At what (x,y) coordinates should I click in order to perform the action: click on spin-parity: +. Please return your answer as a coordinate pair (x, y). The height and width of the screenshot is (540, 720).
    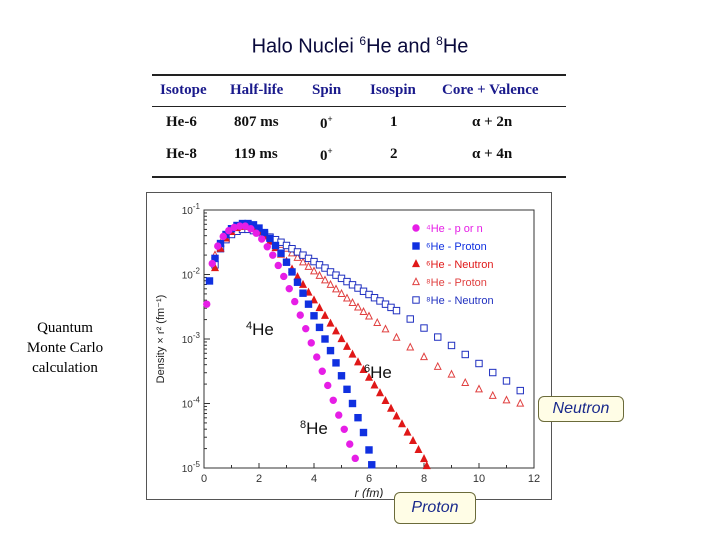
    Looking at the image, I should click on (330, 119).